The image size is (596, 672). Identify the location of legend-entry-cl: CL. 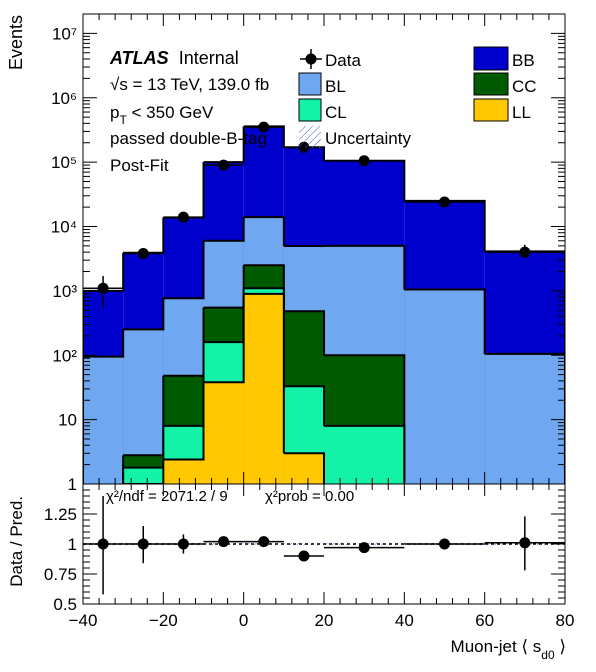
(322, 110).